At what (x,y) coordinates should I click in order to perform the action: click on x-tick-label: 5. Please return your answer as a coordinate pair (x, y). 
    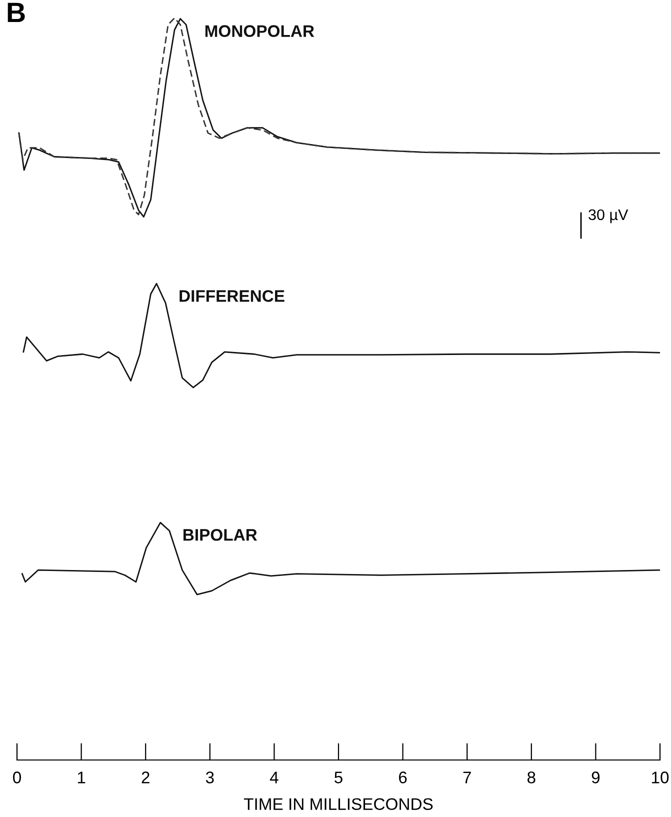
    Looking at the image, I should click on (338, 778).